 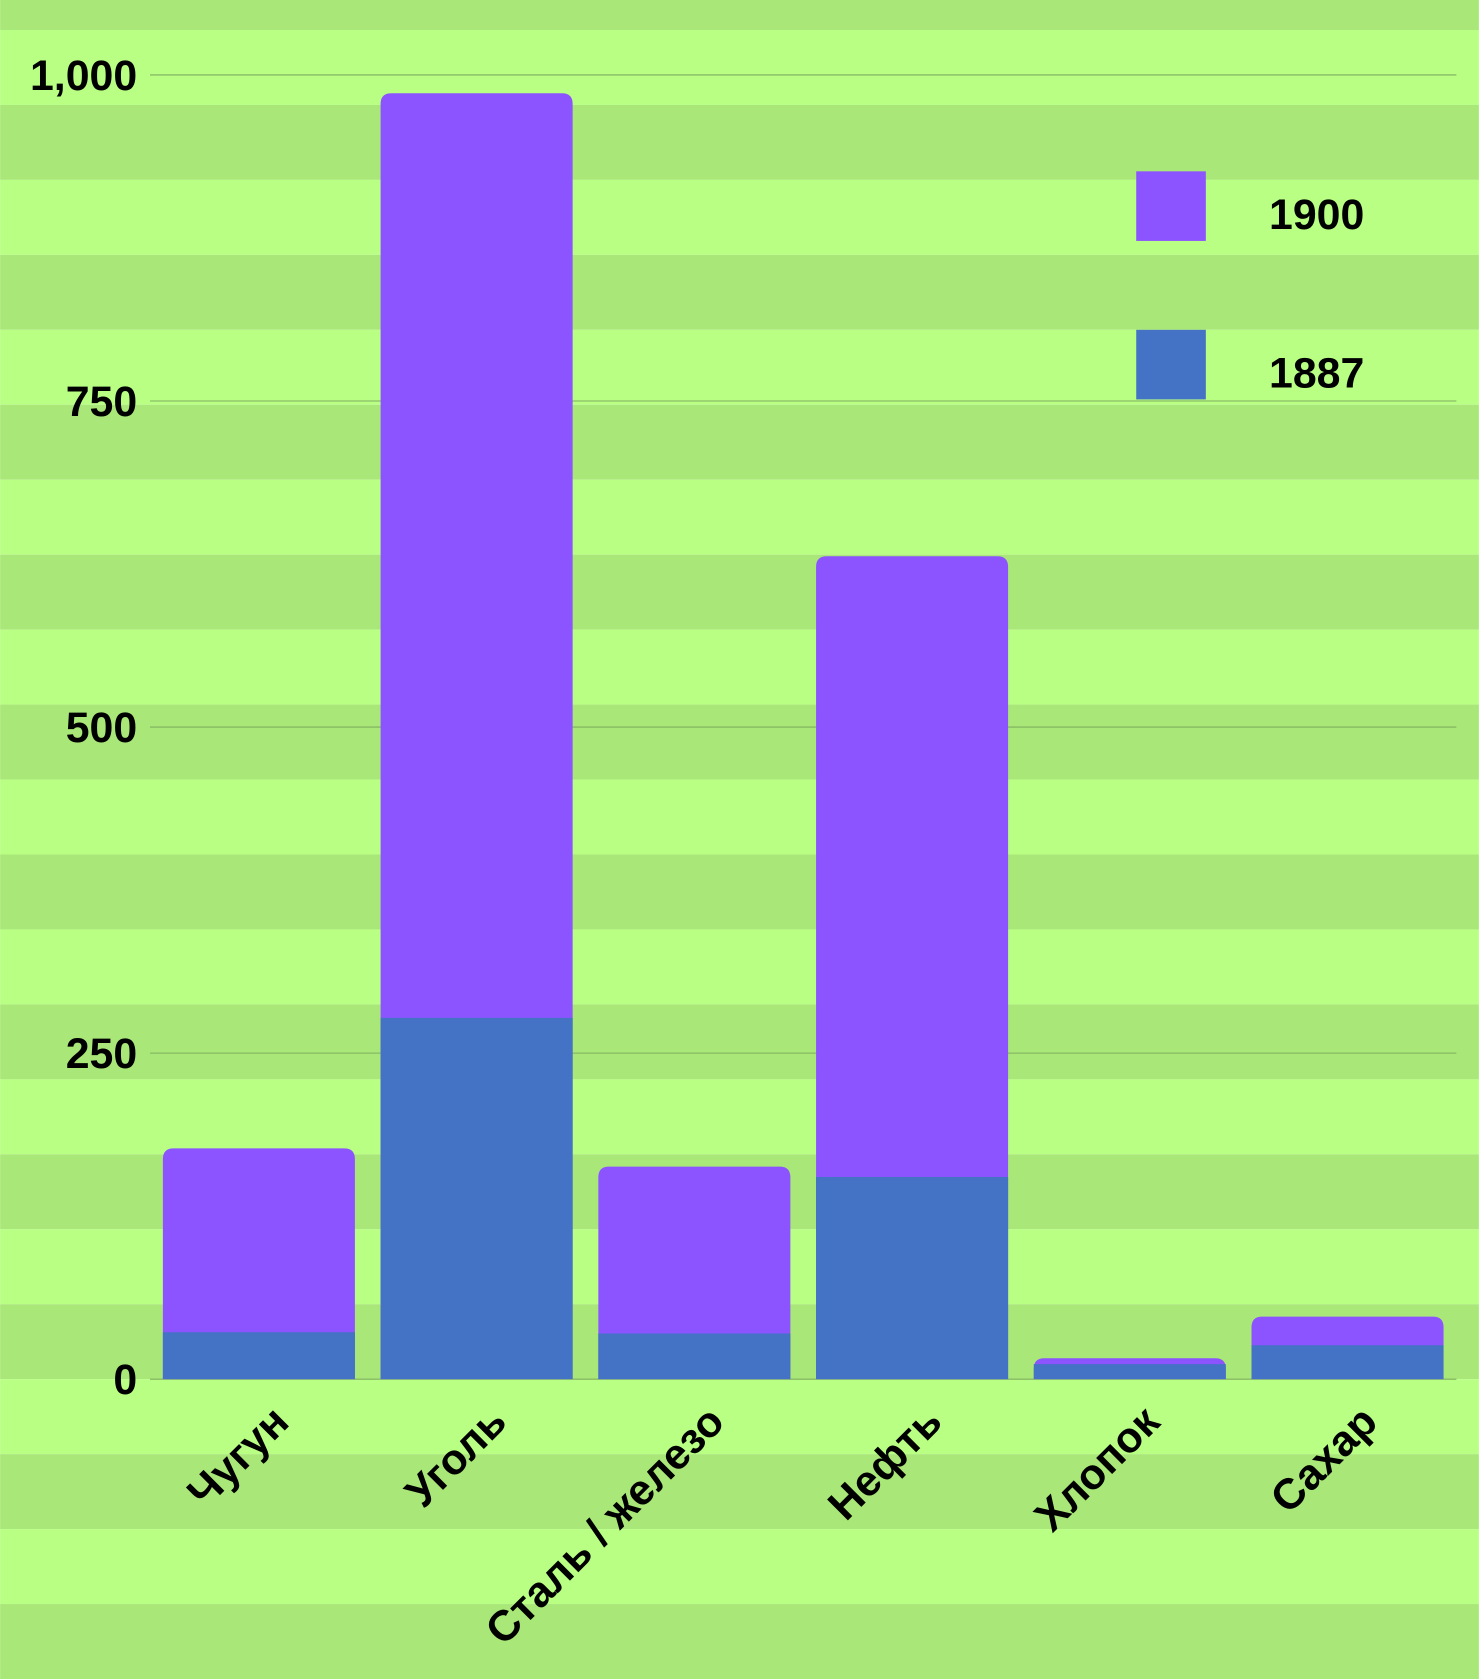 What do you see at coordinates (1316, 374) in the screenshot?
I see `legend-label: 1887` at bounding box center [1316, 374].